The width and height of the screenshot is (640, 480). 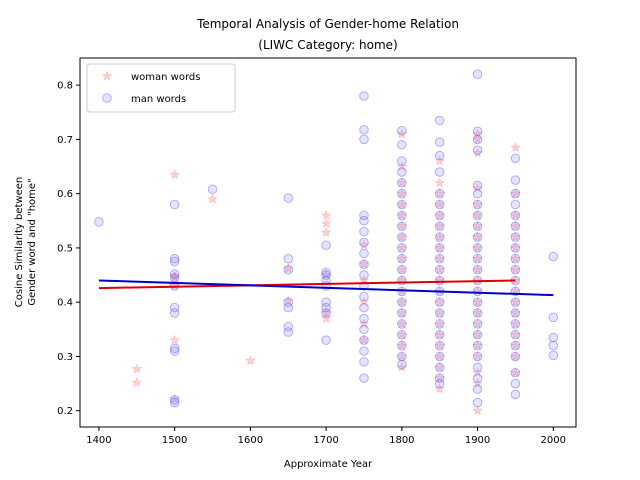 What do you see at coordinates (65, 357) in the screenshot?
I see `y-tick-label: 0.3` at bounding box center [65, 357].